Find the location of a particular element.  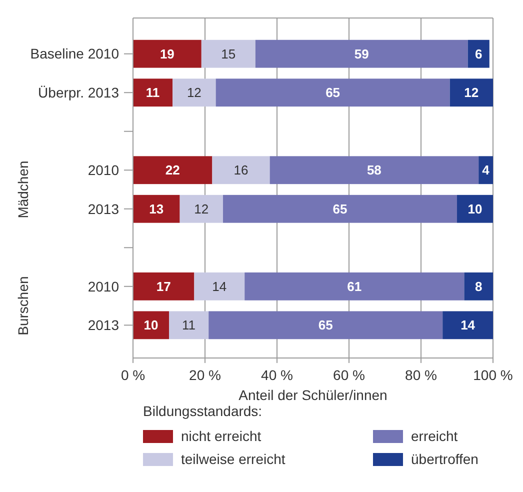

data-label: 58 is located at coordinates (374, 170).